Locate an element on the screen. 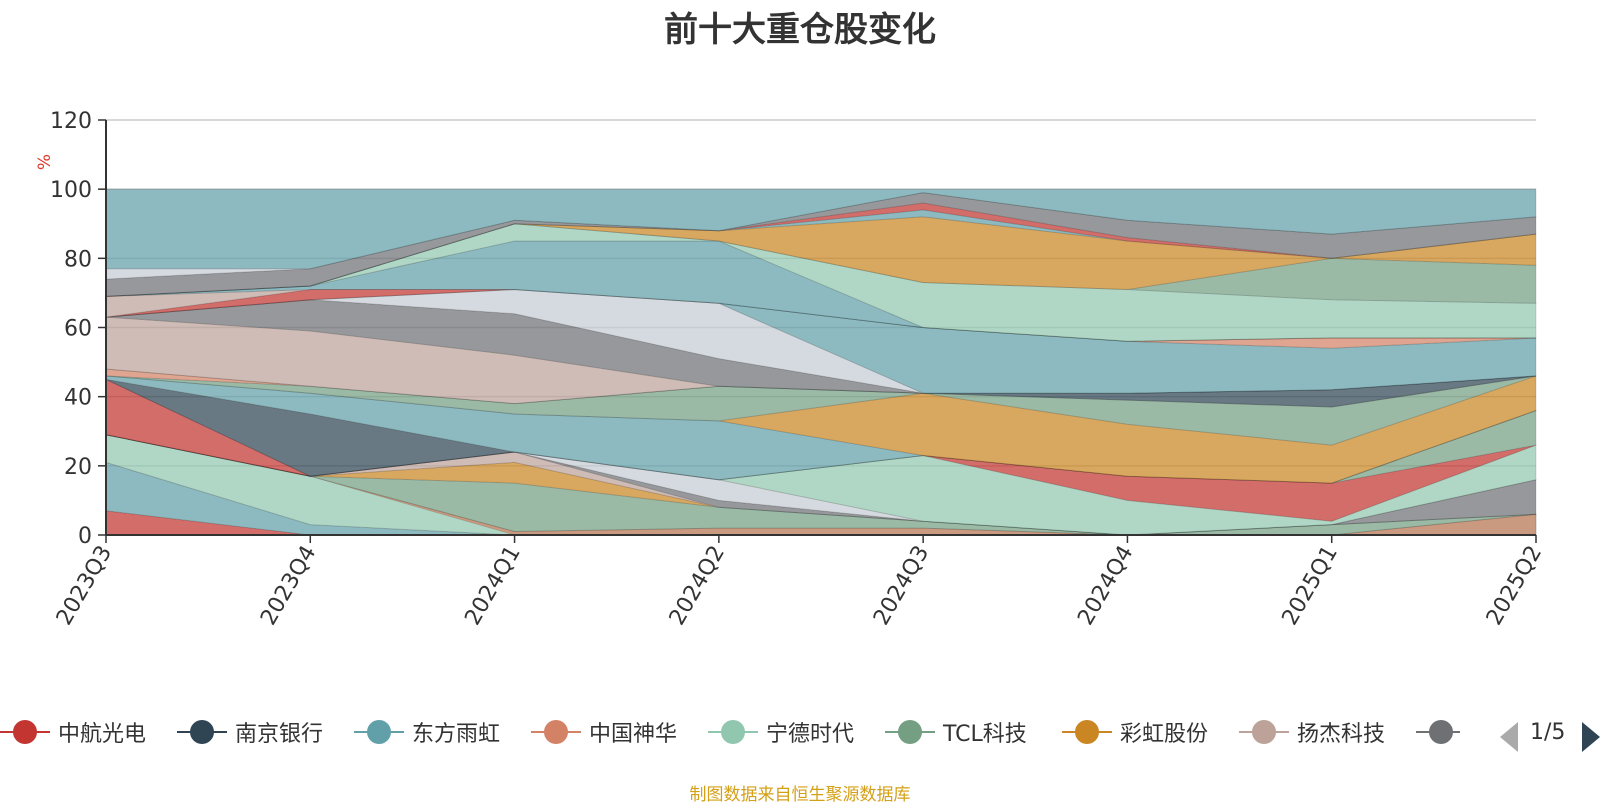 The image size is (1600, 805). y-tick-label: 120 is located at coordinates (71, 121).